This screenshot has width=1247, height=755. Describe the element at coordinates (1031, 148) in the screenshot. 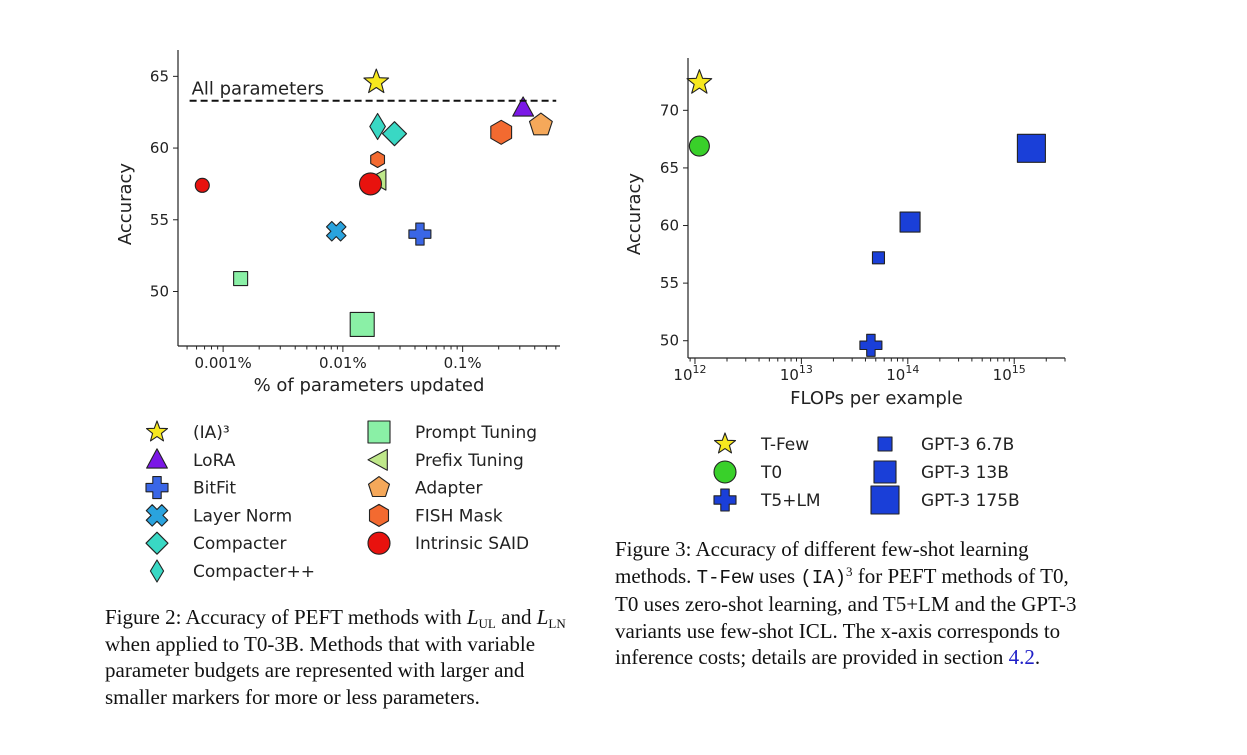

I see `point-gpt-3-175b` at that location.